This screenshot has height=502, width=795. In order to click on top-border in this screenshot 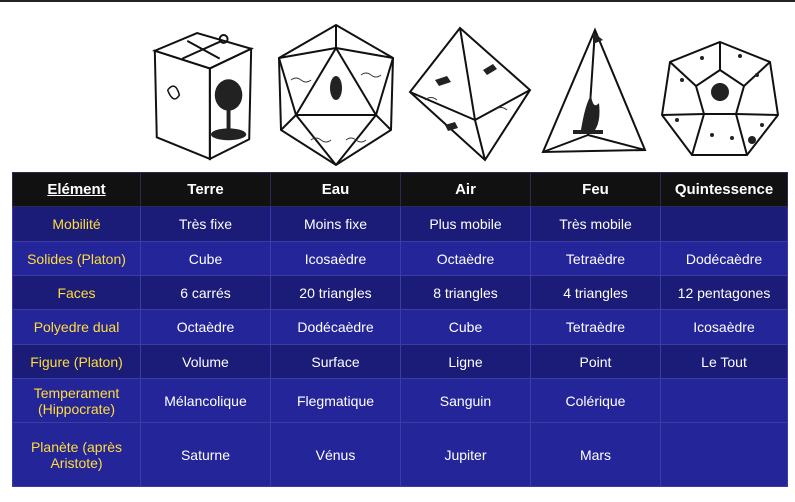, I will do `click(397, 1)`.